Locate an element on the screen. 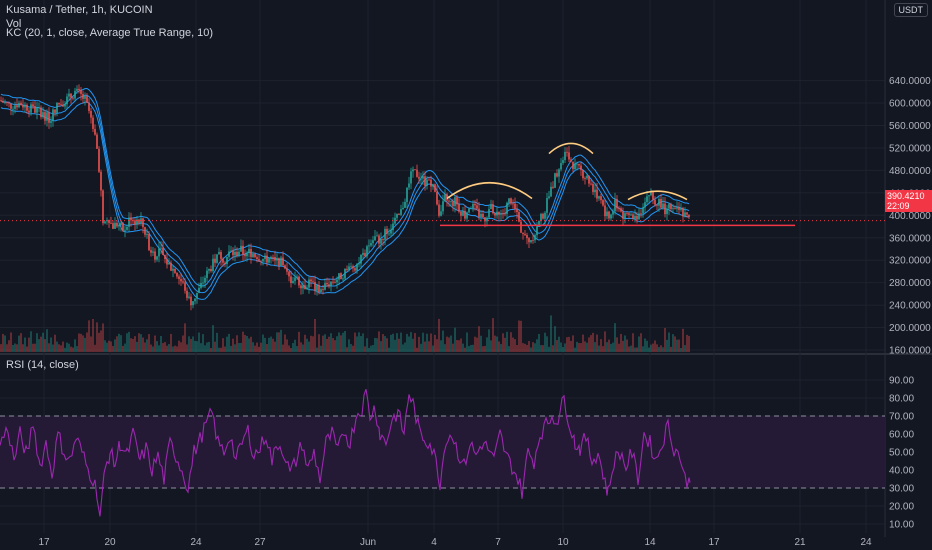 The image size is (932, 550). time-tick-label: 17 is located at coordinates (714, 542).